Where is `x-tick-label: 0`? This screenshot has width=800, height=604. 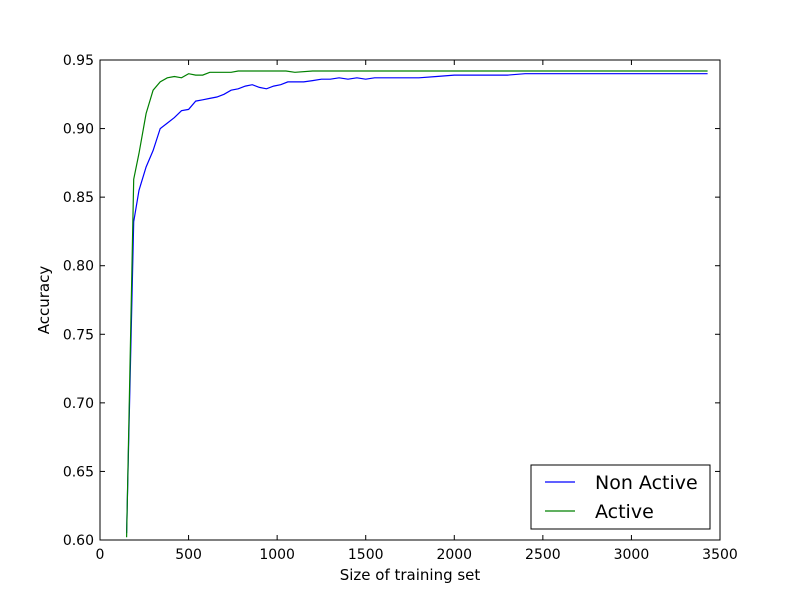 x-tick-label: 0 is located at coordinates (100, 555).